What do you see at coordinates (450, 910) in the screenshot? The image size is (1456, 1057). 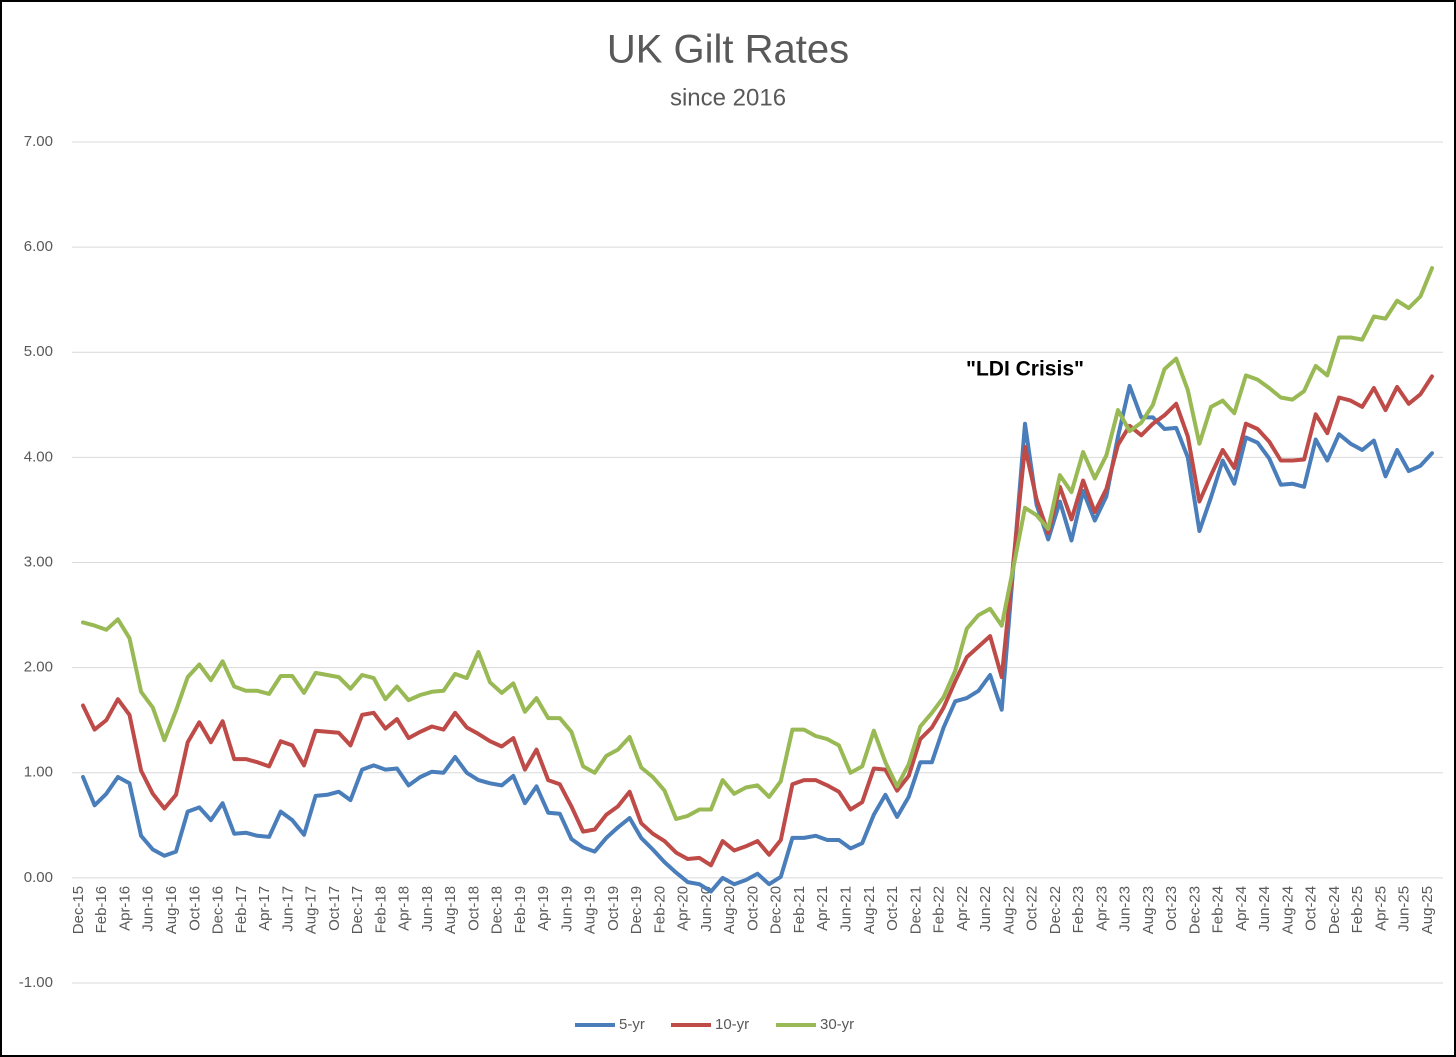 I see `x-tick-label: Aug-18` at bounding box center [450, 910].